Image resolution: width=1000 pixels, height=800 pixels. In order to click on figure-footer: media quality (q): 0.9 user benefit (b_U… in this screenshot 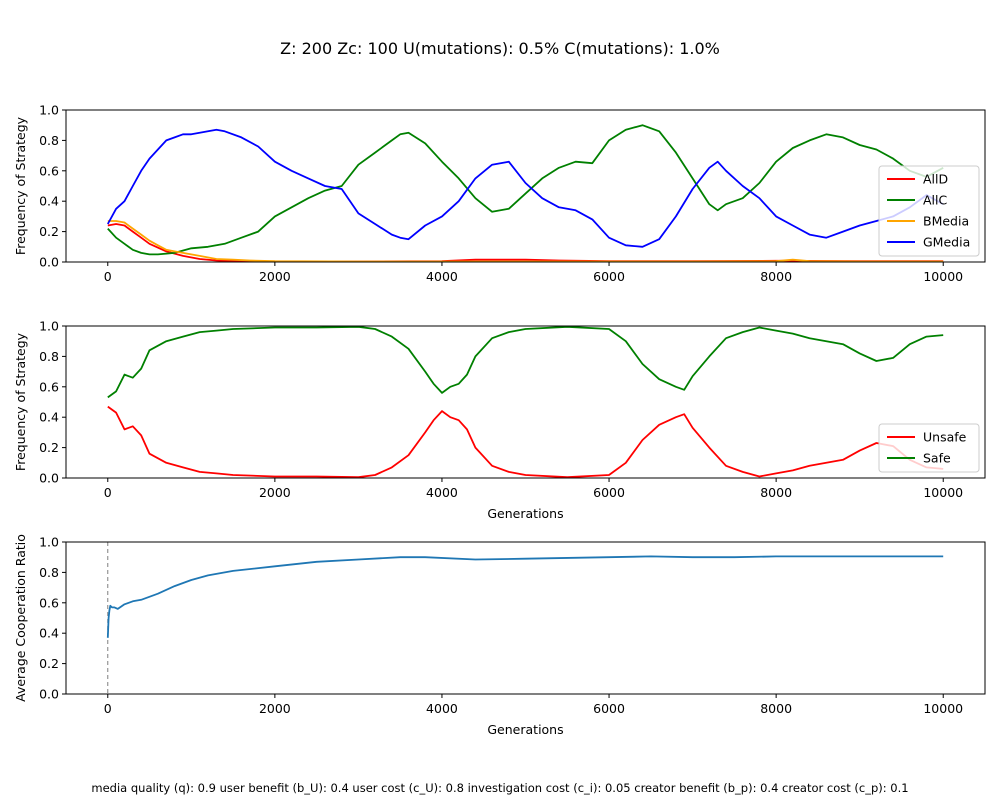, I will do `click(499, 788)`.